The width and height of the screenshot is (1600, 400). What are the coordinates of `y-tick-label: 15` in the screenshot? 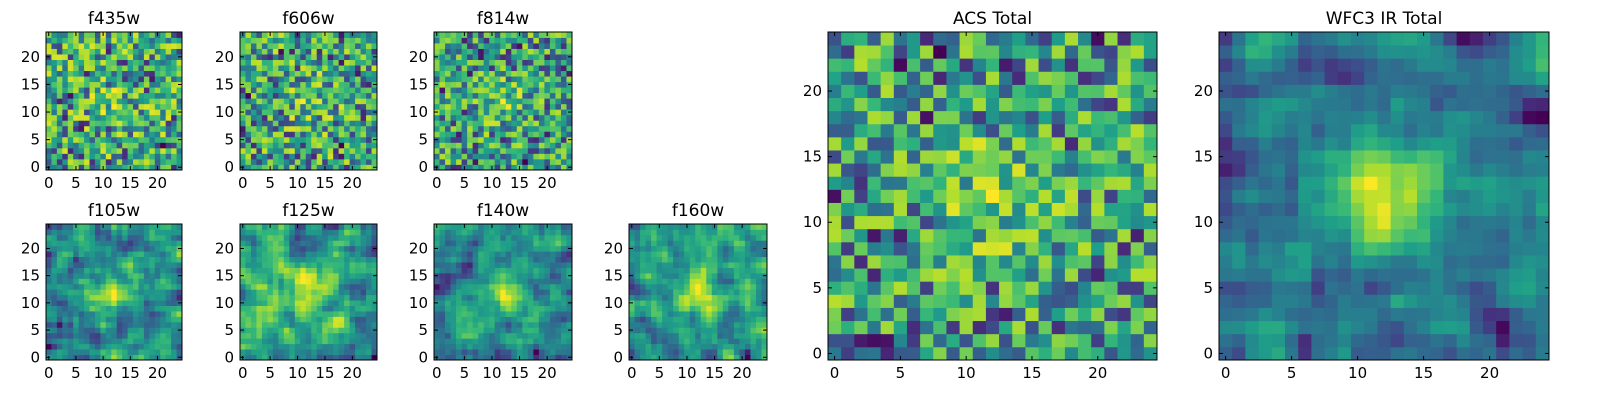 It's located at (30, 84).